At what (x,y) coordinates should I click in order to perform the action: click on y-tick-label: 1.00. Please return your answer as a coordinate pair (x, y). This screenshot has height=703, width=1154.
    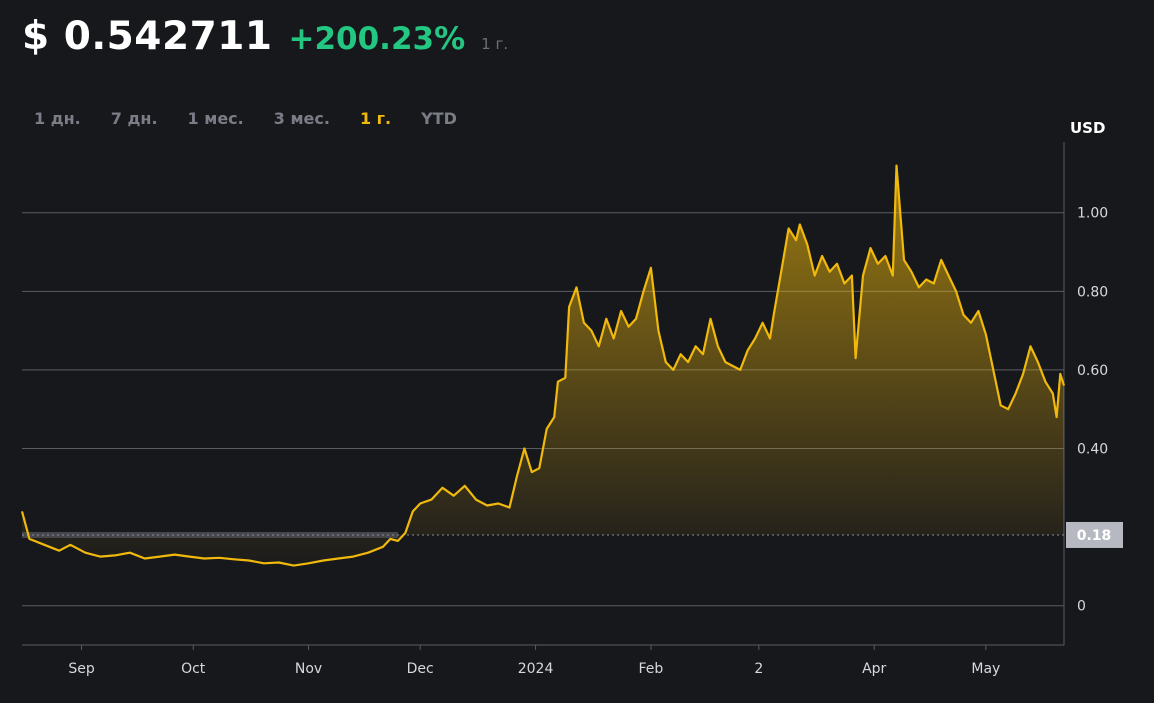
    Looking at the image, I should click on (1092, 214).